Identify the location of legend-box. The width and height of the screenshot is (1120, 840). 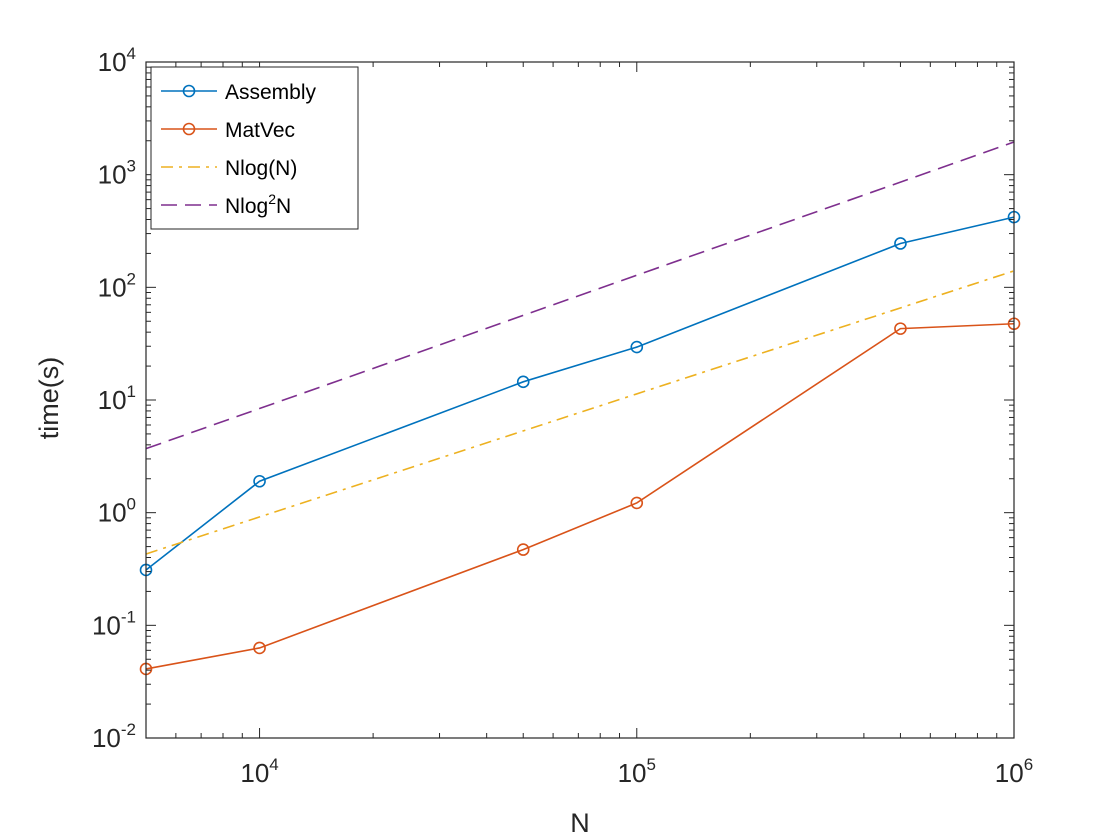
(254, 148).